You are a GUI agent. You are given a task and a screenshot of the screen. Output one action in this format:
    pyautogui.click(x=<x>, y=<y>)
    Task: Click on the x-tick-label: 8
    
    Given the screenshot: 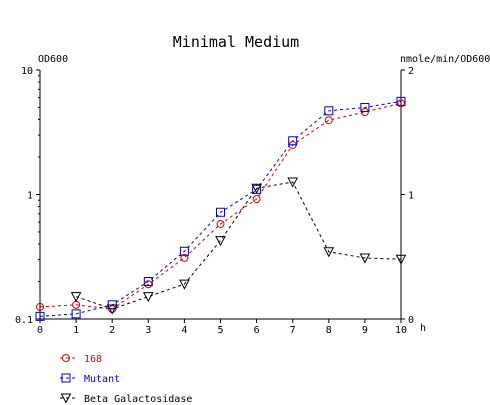 What is the action you would take?
    pyautogui.click(x=329, y=330)
    